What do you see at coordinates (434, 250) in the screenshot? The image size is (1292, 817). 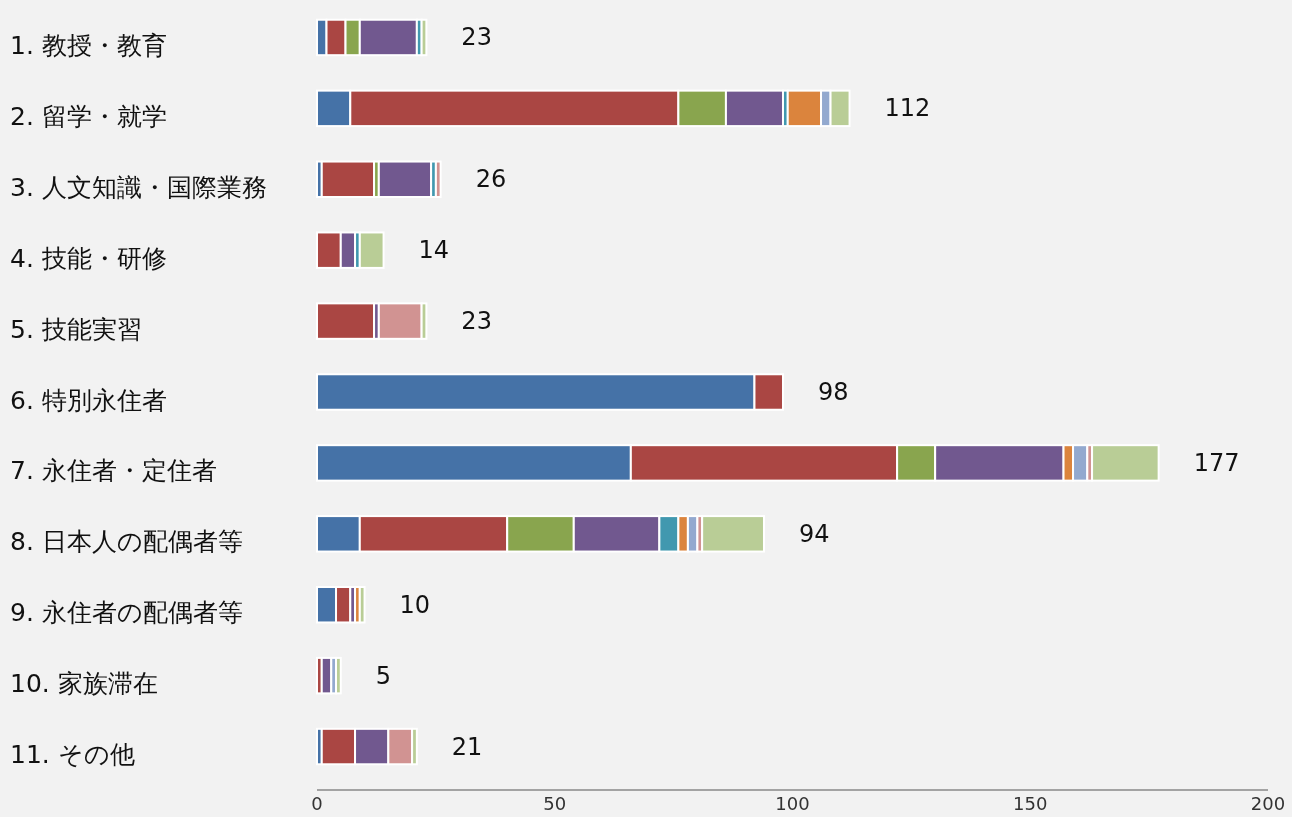 I see `total-label: 14` at bounding box center [434, 250].